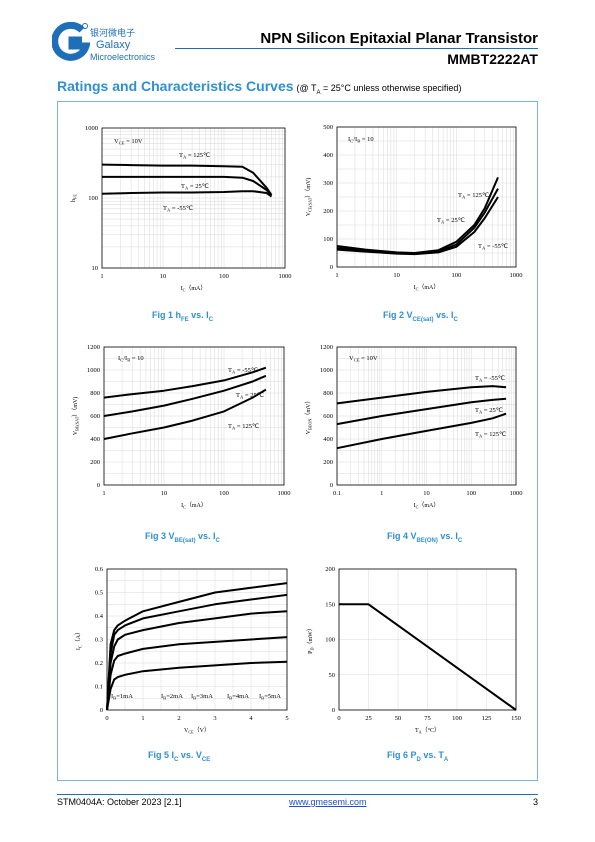 Image resolution: width=595 pixels, height=842 pixels. I want to click on y-tick-label: 0.1, so click(99, 687).